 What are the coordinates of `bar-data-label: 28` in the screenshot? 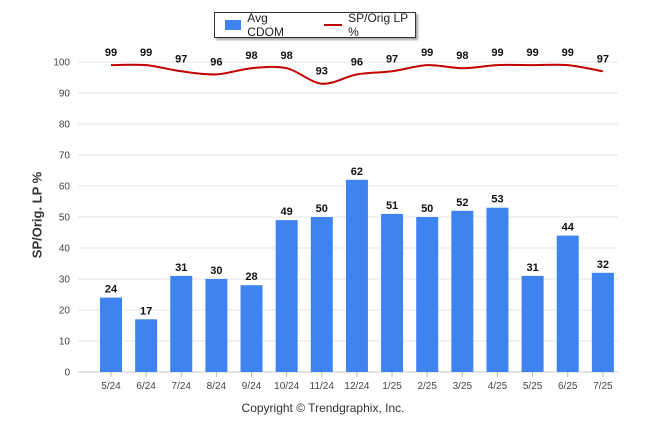 It's located at (251, 277).